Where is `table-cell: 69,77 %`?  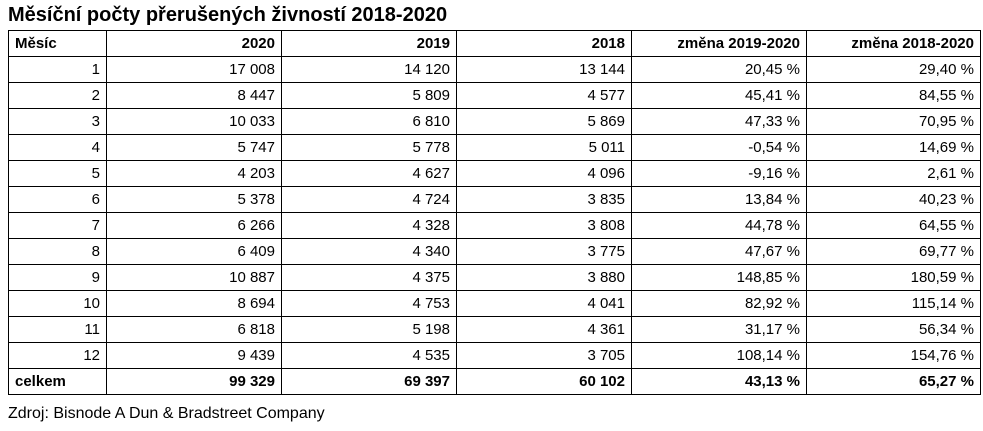
table-cell: 69,77 % is located at coordinates (893, 251).